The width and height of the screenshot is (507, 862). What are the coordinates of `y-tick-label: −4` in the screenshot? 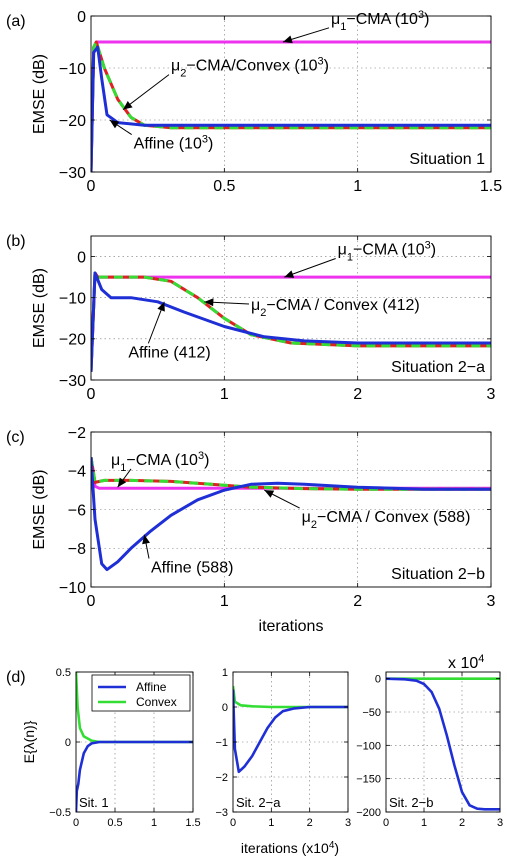 It's located at (77, 472).